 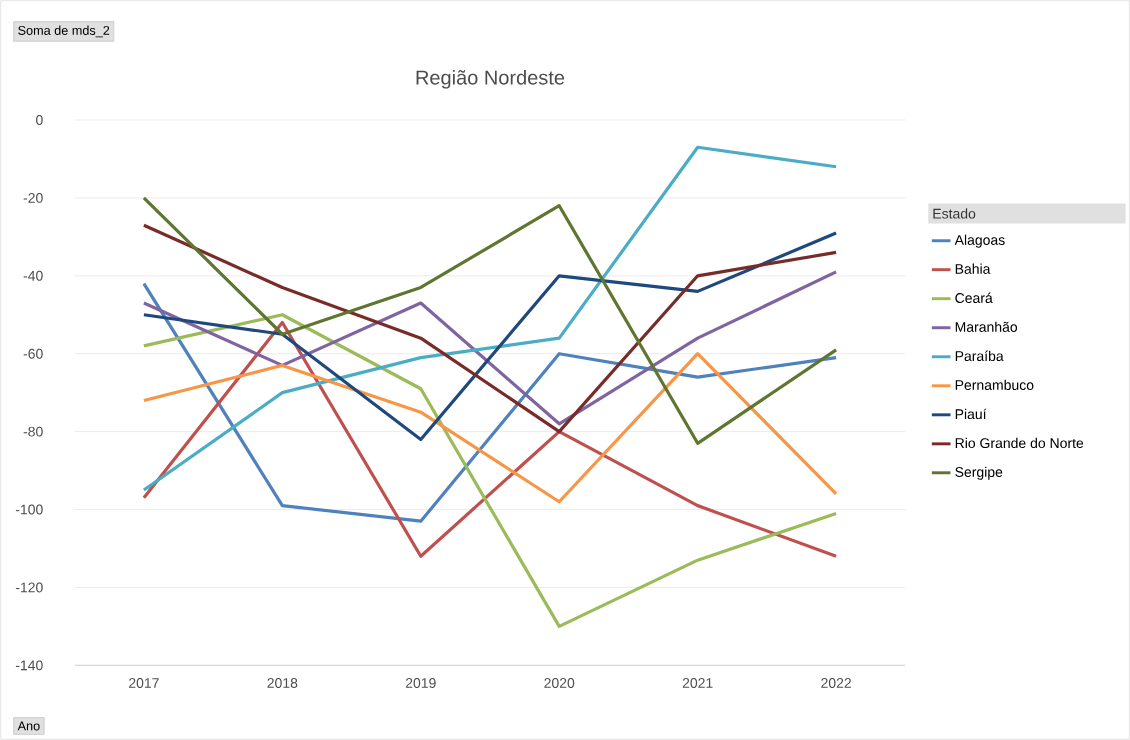 I want to click on y-tick-label: 0, so click(x=39, y=120).